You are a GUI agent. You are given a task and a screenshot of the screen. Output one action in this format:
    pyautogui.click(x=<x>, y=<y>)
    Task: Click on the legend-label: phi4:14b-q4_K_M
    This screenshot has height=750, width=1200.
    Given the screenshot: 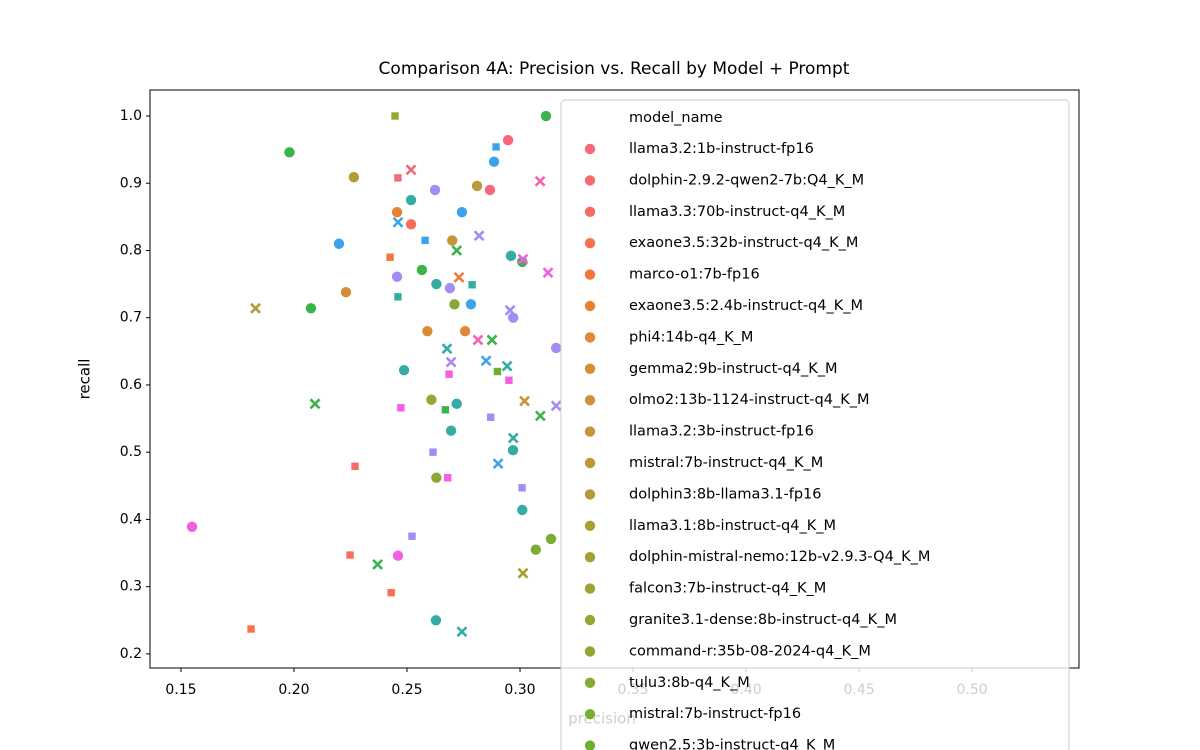 What is the action you would take?
    pyautogui.click(x=691, y=337)
    